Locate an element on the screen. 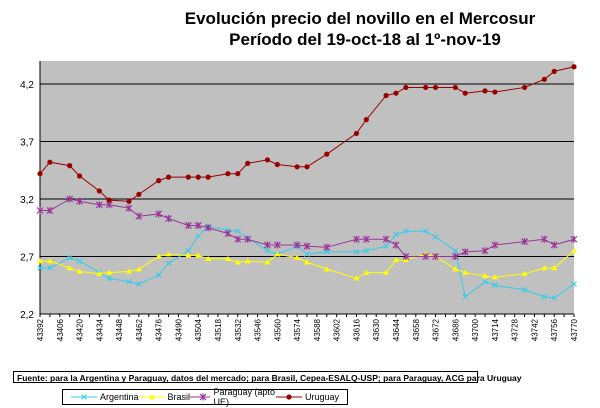 The height and width of the screenshot is (408, 600). x-tick-label: 43392 is located at coordinates (40, 329).